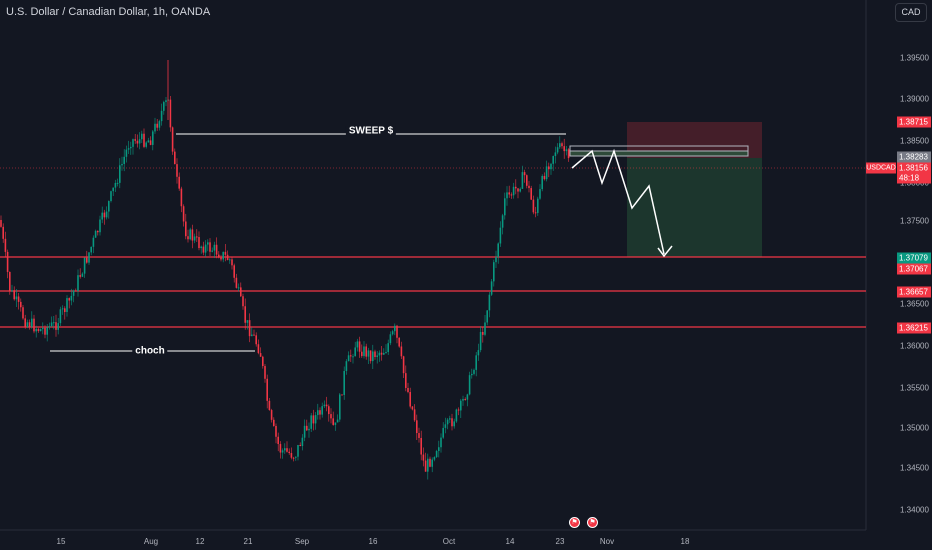  What do you see at coordinates (560, 541) in the screenshot?
I see `time-tick: 23` at bounding box center [560, 541].